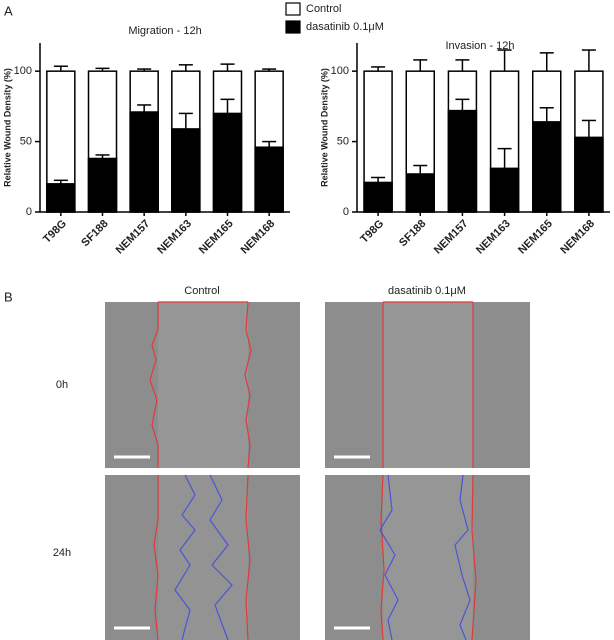 The image size is (614, 640). What do you see at coordinates (62, 553) in the screenshot?
I see `row-title: 24h` at bounding box center [62, 553].